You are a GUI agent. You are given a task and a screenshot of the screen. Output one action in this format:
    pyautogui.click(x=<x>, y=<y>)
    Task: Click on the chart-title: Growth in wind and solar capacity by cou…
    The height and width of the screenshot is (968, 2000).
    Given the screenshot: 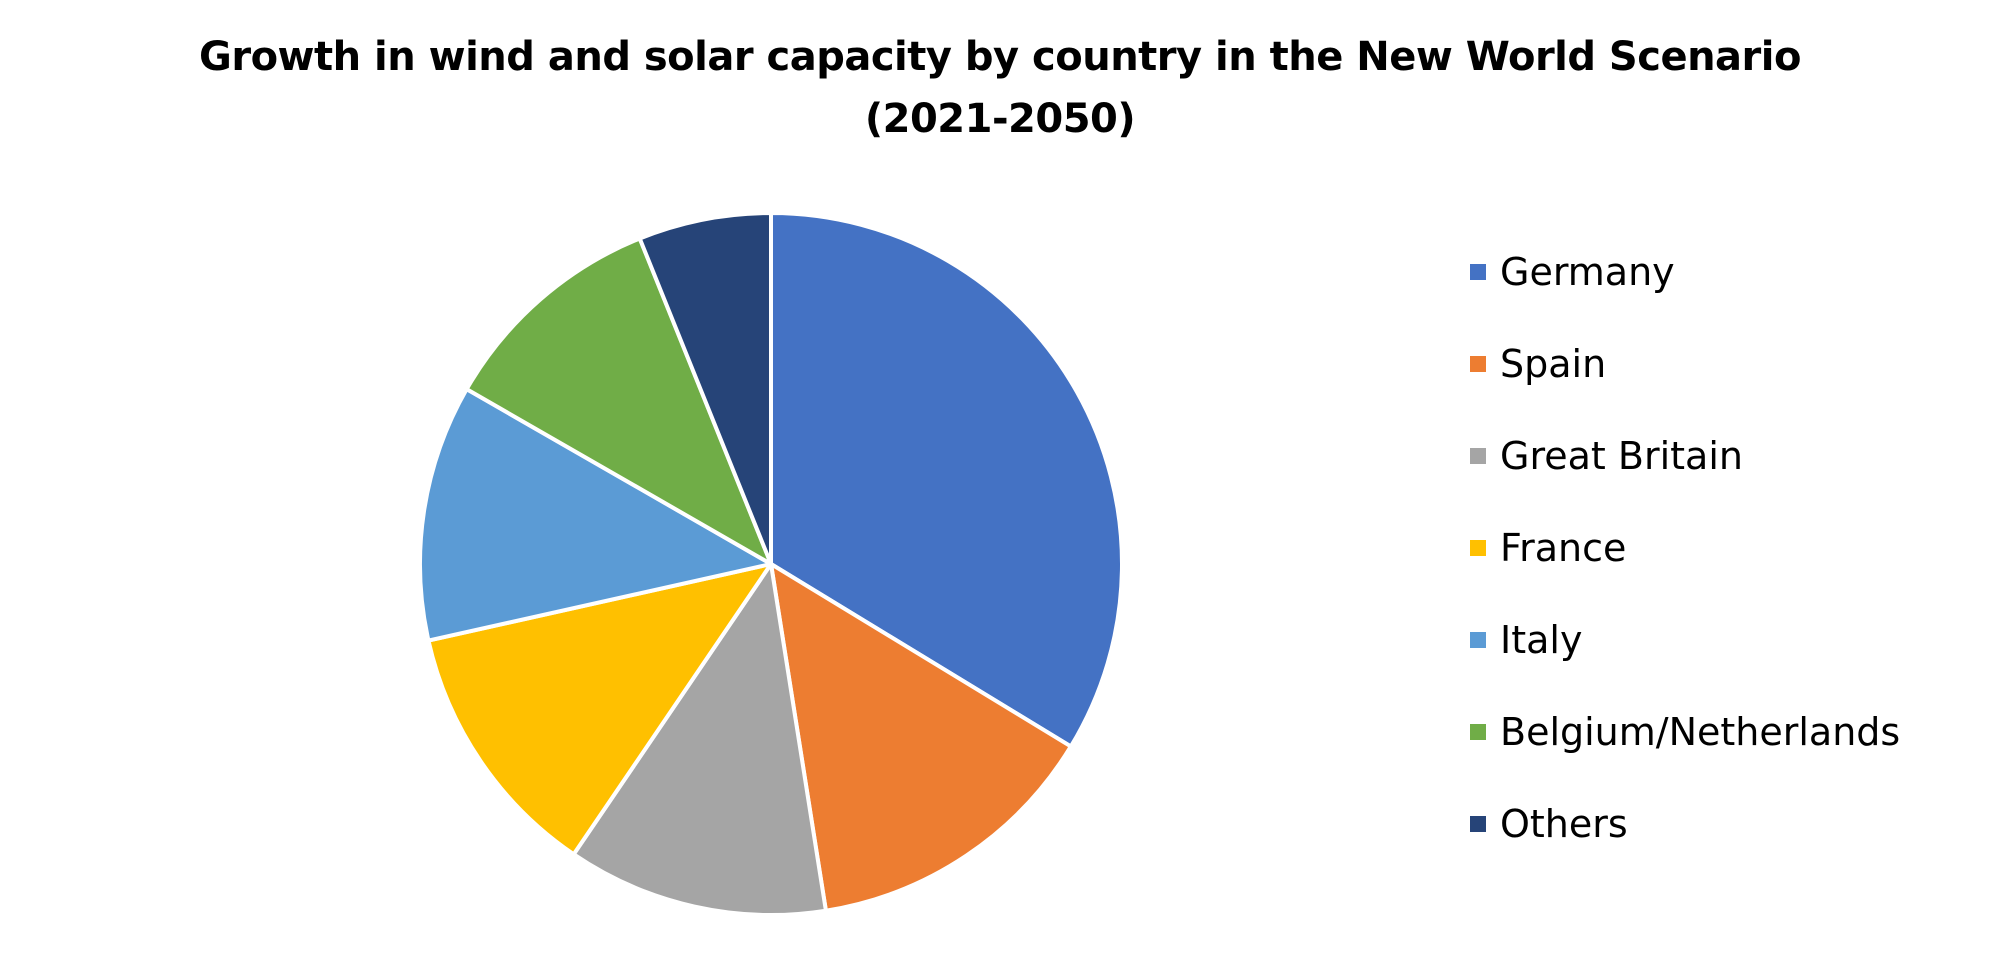 What is the action you would take?
    pyautogui.click(x=1000, y=88)
    